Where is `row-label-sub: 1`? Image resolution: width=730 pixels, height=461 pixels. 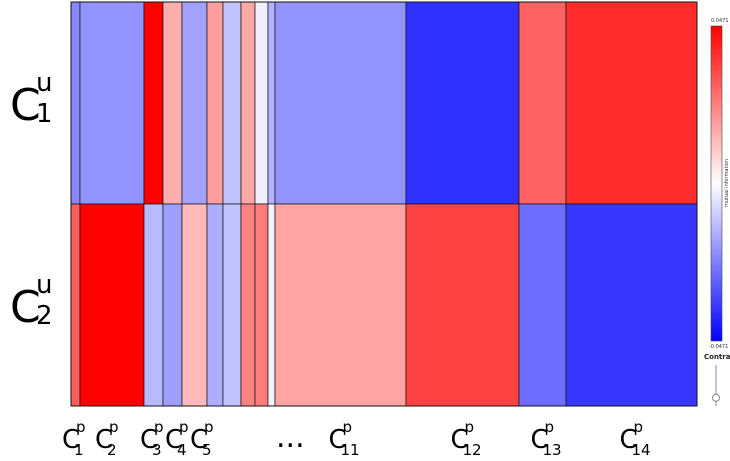
row-label-sub: 1 is located at coordinates (44, 114).